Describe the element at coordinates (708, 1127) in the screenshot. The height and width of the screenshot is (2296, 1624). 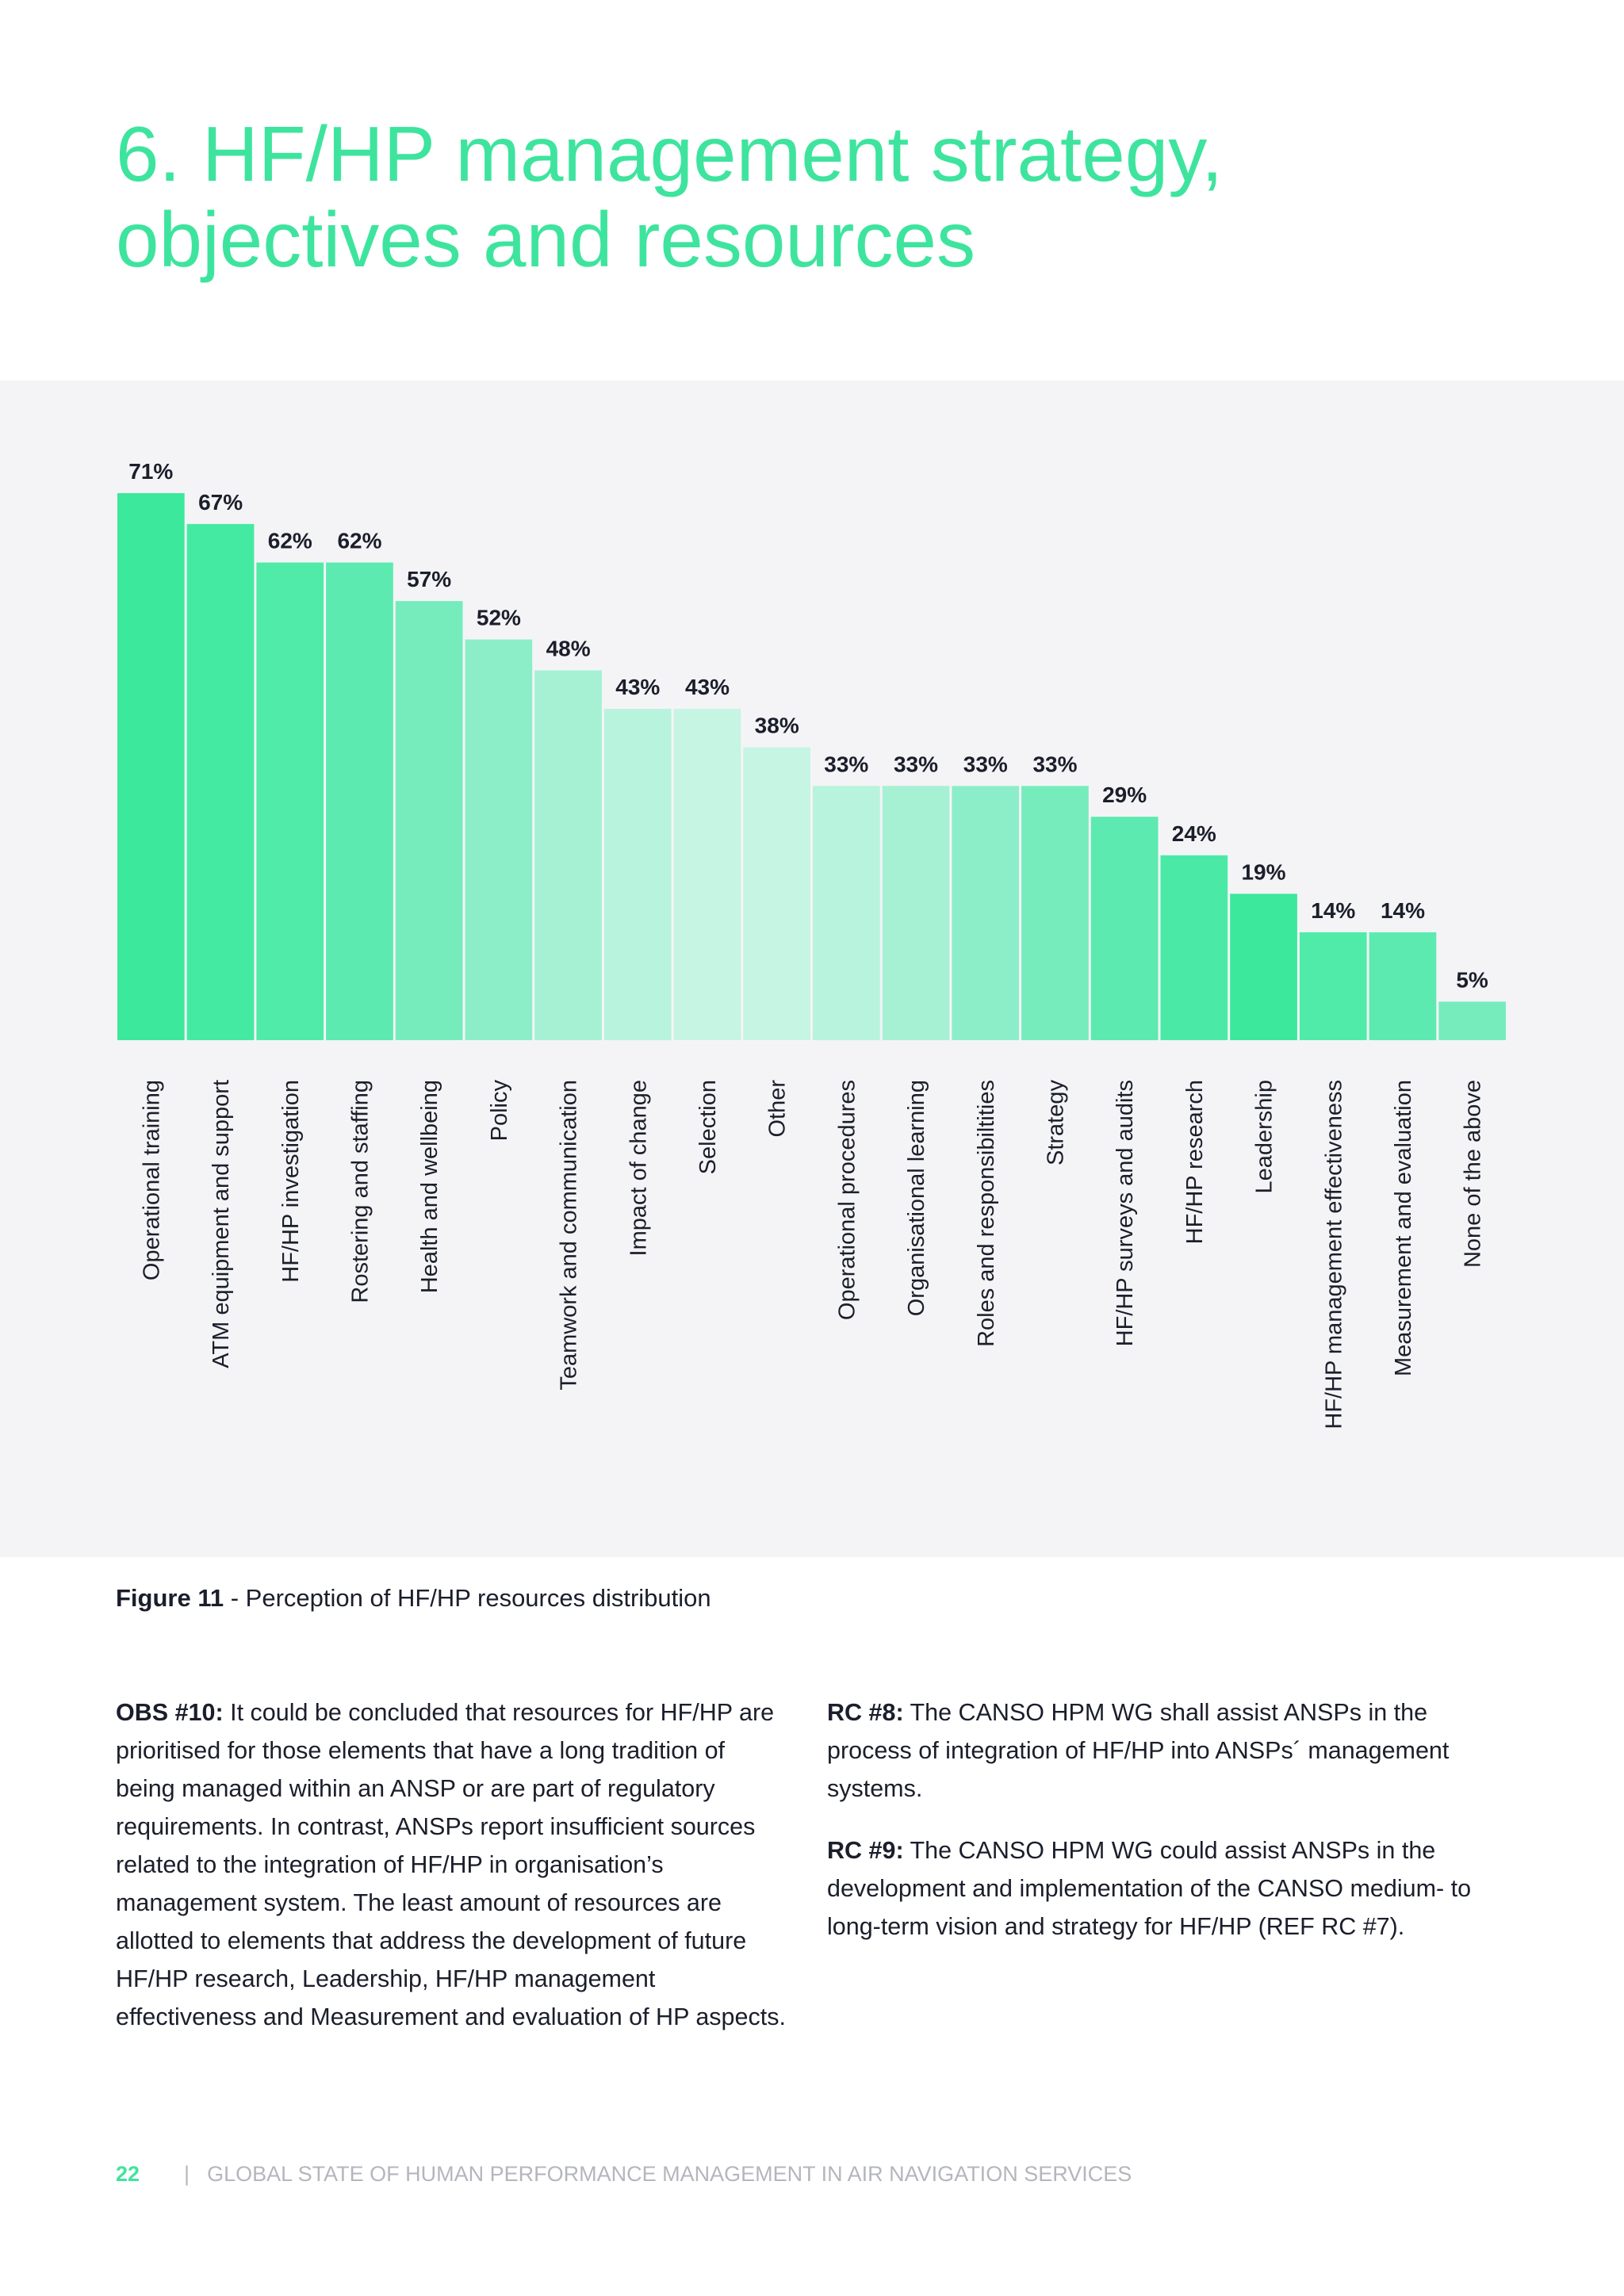
I see `category-label: Selection` at that location.